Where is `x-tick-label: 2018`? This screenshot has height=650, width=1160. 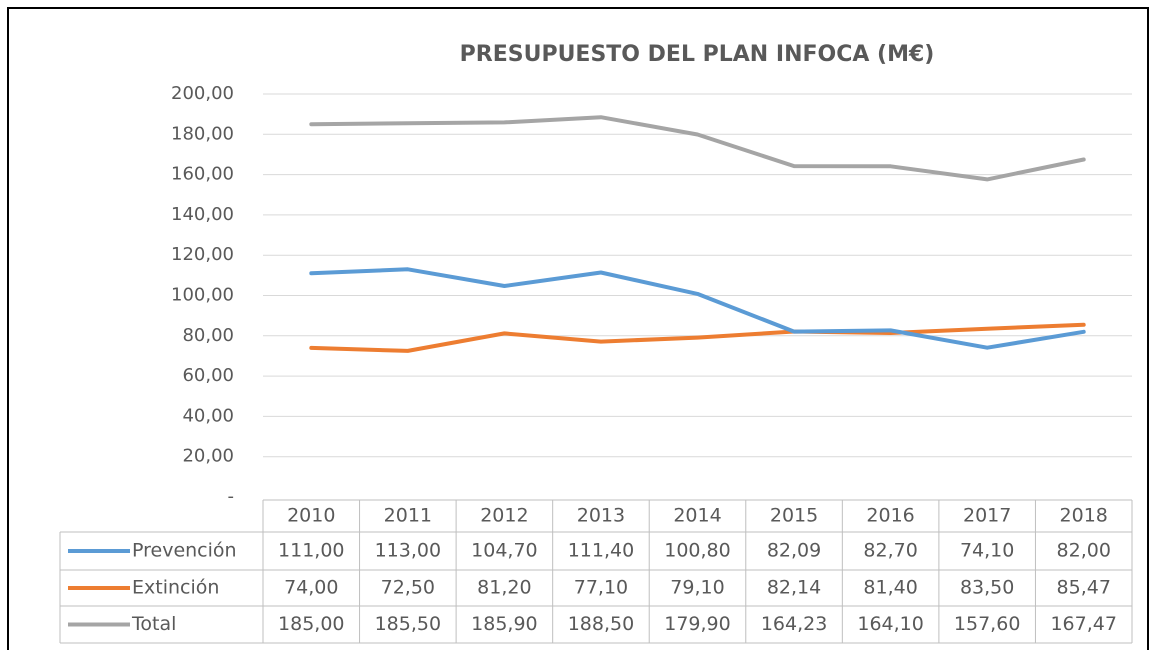
x-tick-label: 2018 is located at coordinates (1084, 516).